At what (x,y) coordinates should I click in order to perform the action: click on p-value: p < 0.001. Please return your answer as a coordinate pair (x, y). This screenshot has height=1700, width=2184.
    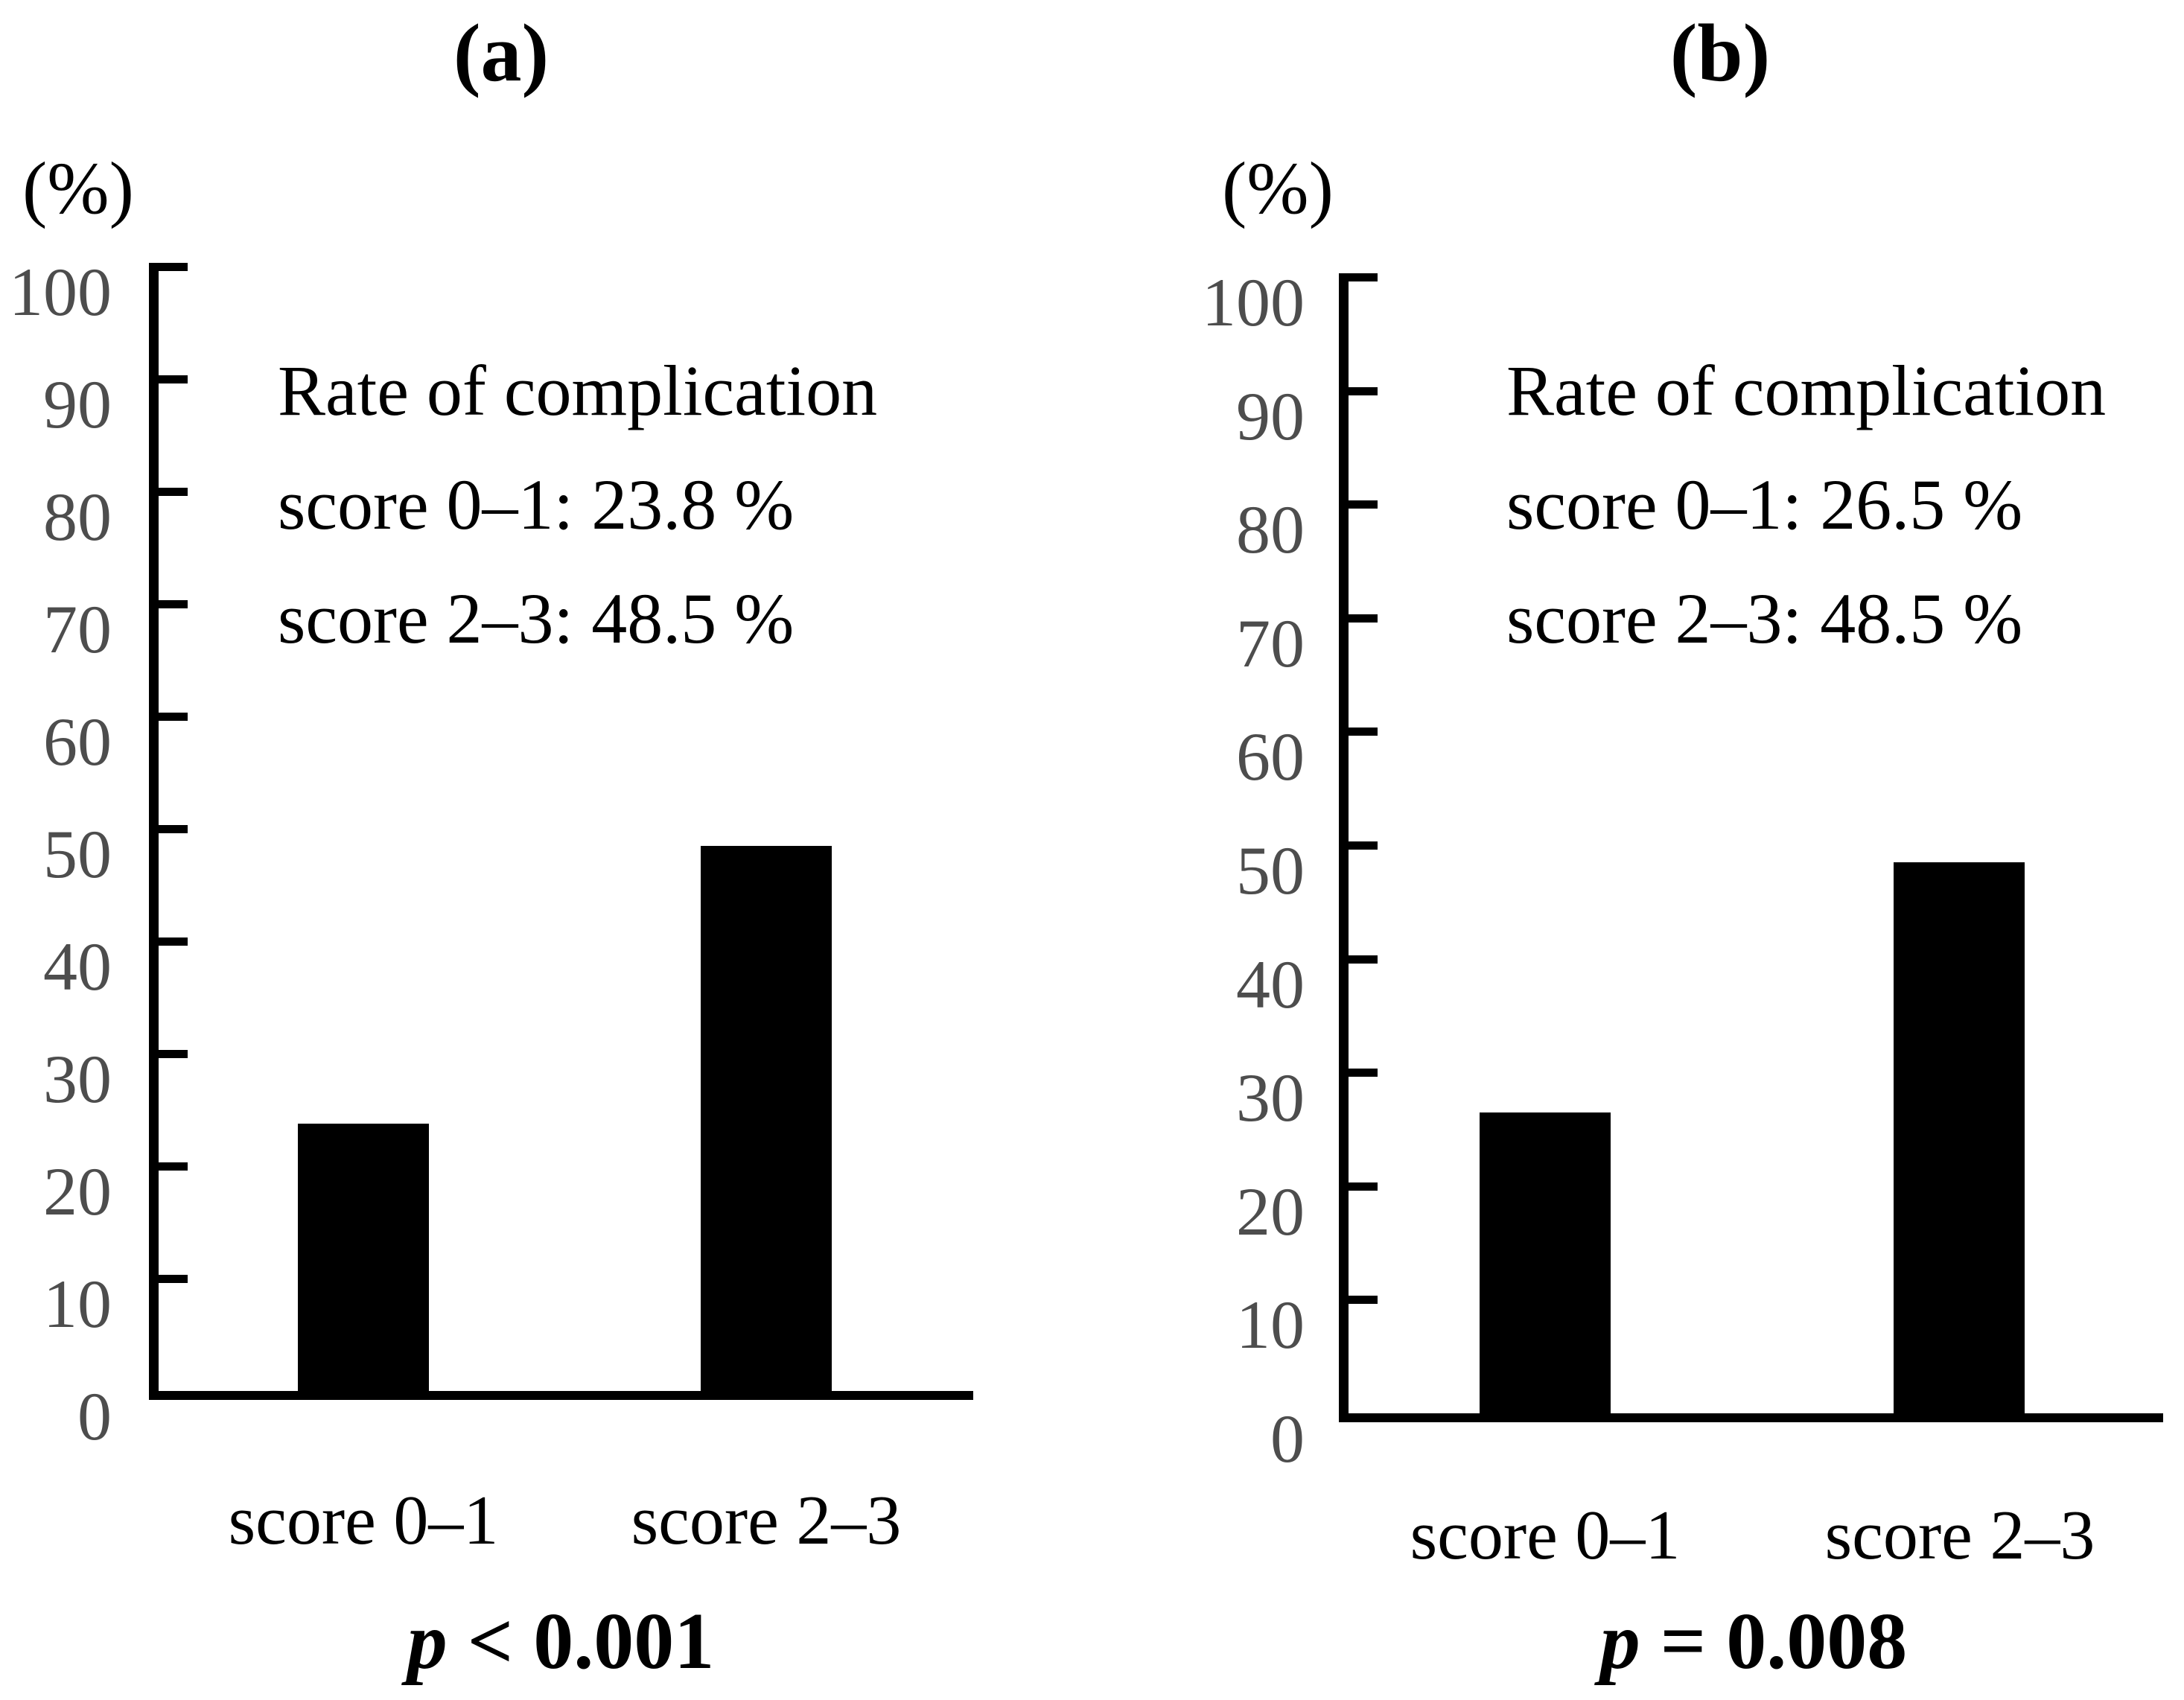
    Looking at the image, I should click on (561, 1642).